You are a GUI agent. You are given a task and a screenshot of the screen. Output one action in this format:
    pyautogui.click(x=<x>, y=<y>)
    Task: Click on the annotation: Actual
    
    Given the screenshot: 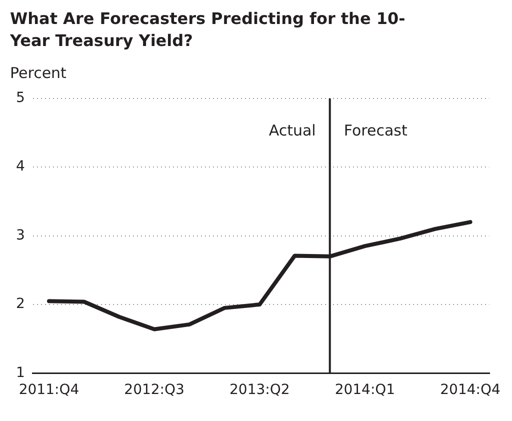 What is the action you would take?
    pyautogui.click(x=292, y=130)
    